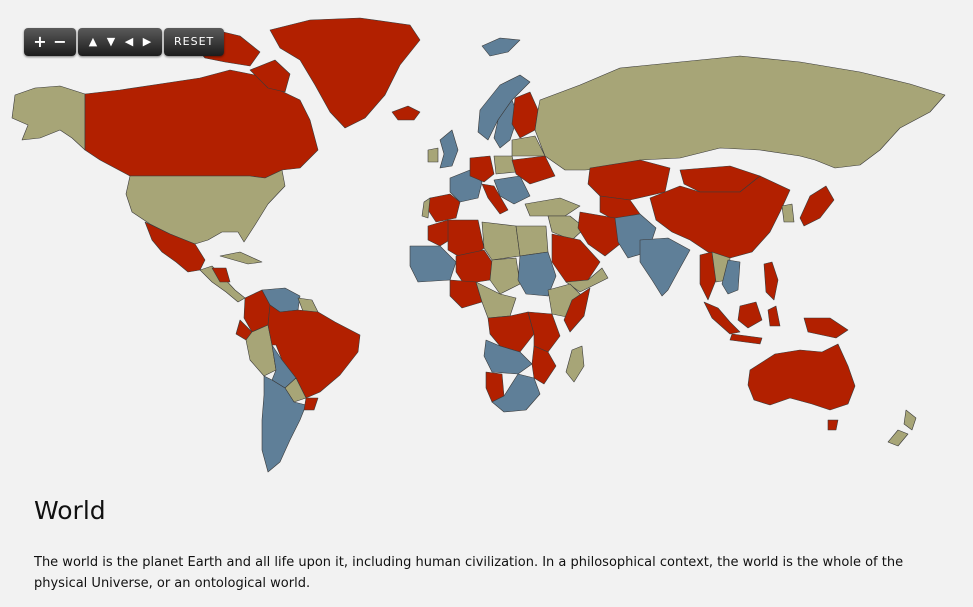 The image size is (973, 607). What do you see at coordinates (270, 76) in the screenshot?
I see `region-baffin-island` at bounding box center [270, 76].